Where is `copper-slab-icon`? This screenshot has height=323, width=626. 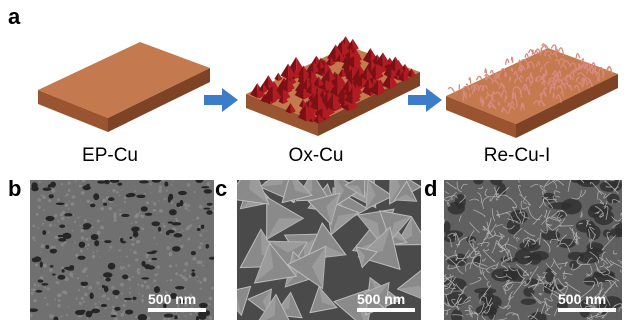
copper-slab-icon is located at coordinates (124, 87).